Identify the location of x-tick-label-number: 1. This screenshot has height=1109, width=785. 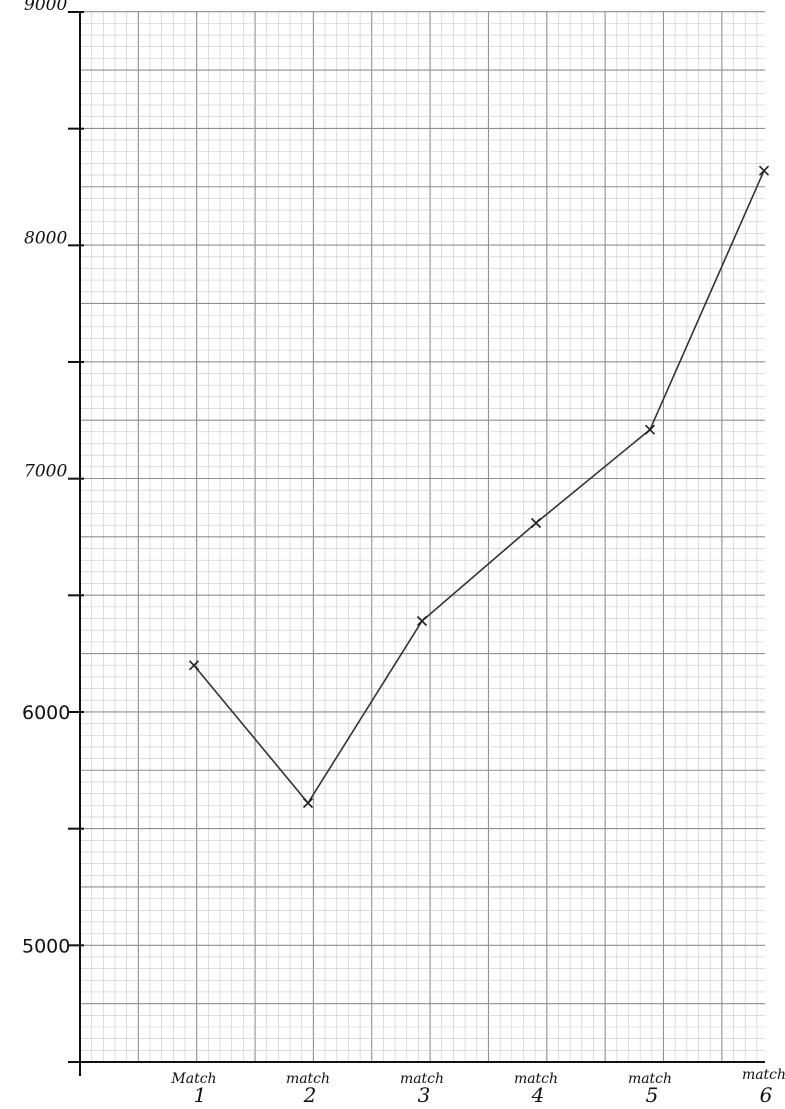
(200, 1095).